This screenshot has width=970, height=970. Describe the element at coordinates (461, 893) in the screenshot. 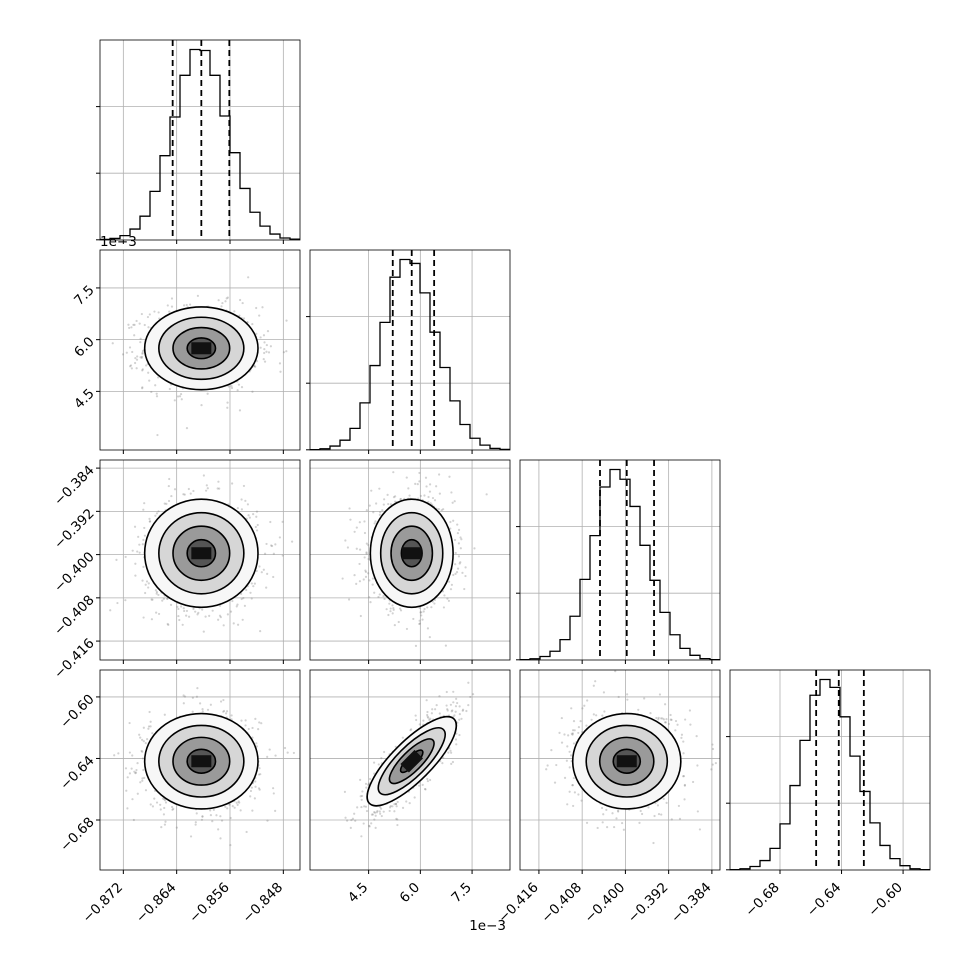

I see `xtick-label-1-2: 7.5` at that location.